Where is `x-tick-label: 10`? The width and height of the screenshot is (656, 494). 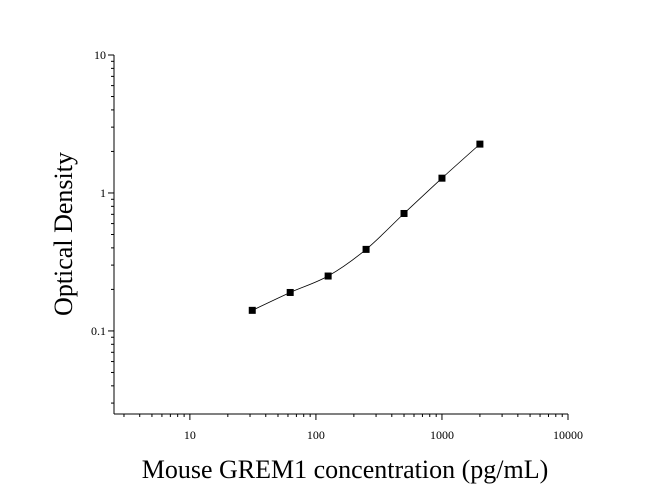 x-tick-label: 10 is located at coordinates (190, 435).